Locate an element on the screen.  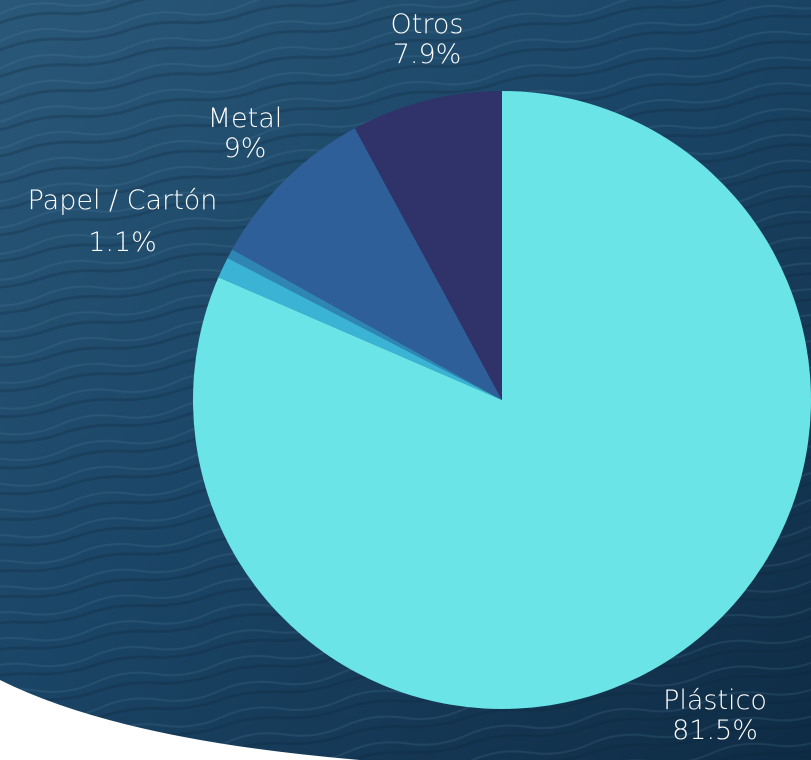
label-papel: Papel / Cartón 1.1% is located at coordinates (122, 222).